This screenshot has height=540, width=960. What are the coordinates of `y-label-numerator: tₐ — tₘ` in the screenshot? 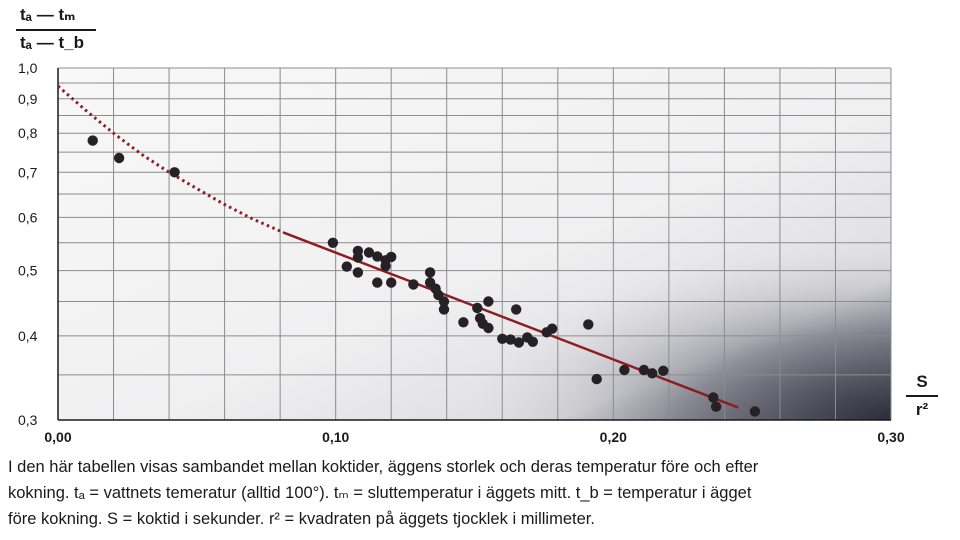 It's located at (48, 14).